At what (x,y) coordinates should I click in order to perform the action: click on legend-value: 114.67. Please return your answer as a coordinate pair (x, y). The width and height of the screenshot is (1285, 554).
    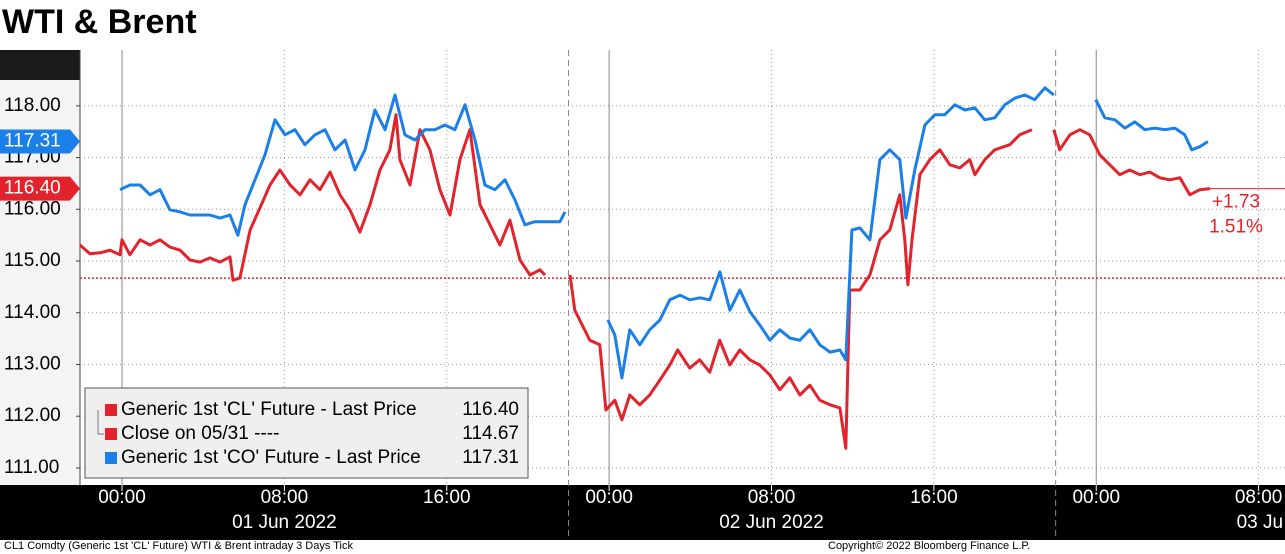
    Looking at the image, I should click on (490, 433).